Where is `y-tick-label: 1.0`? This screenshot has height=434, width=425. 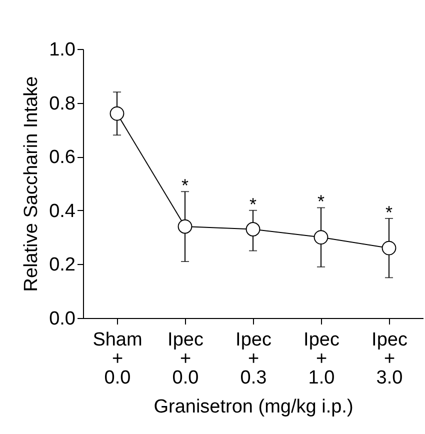 y-tick-label: 1.0 is located at coordinates (62, 50).